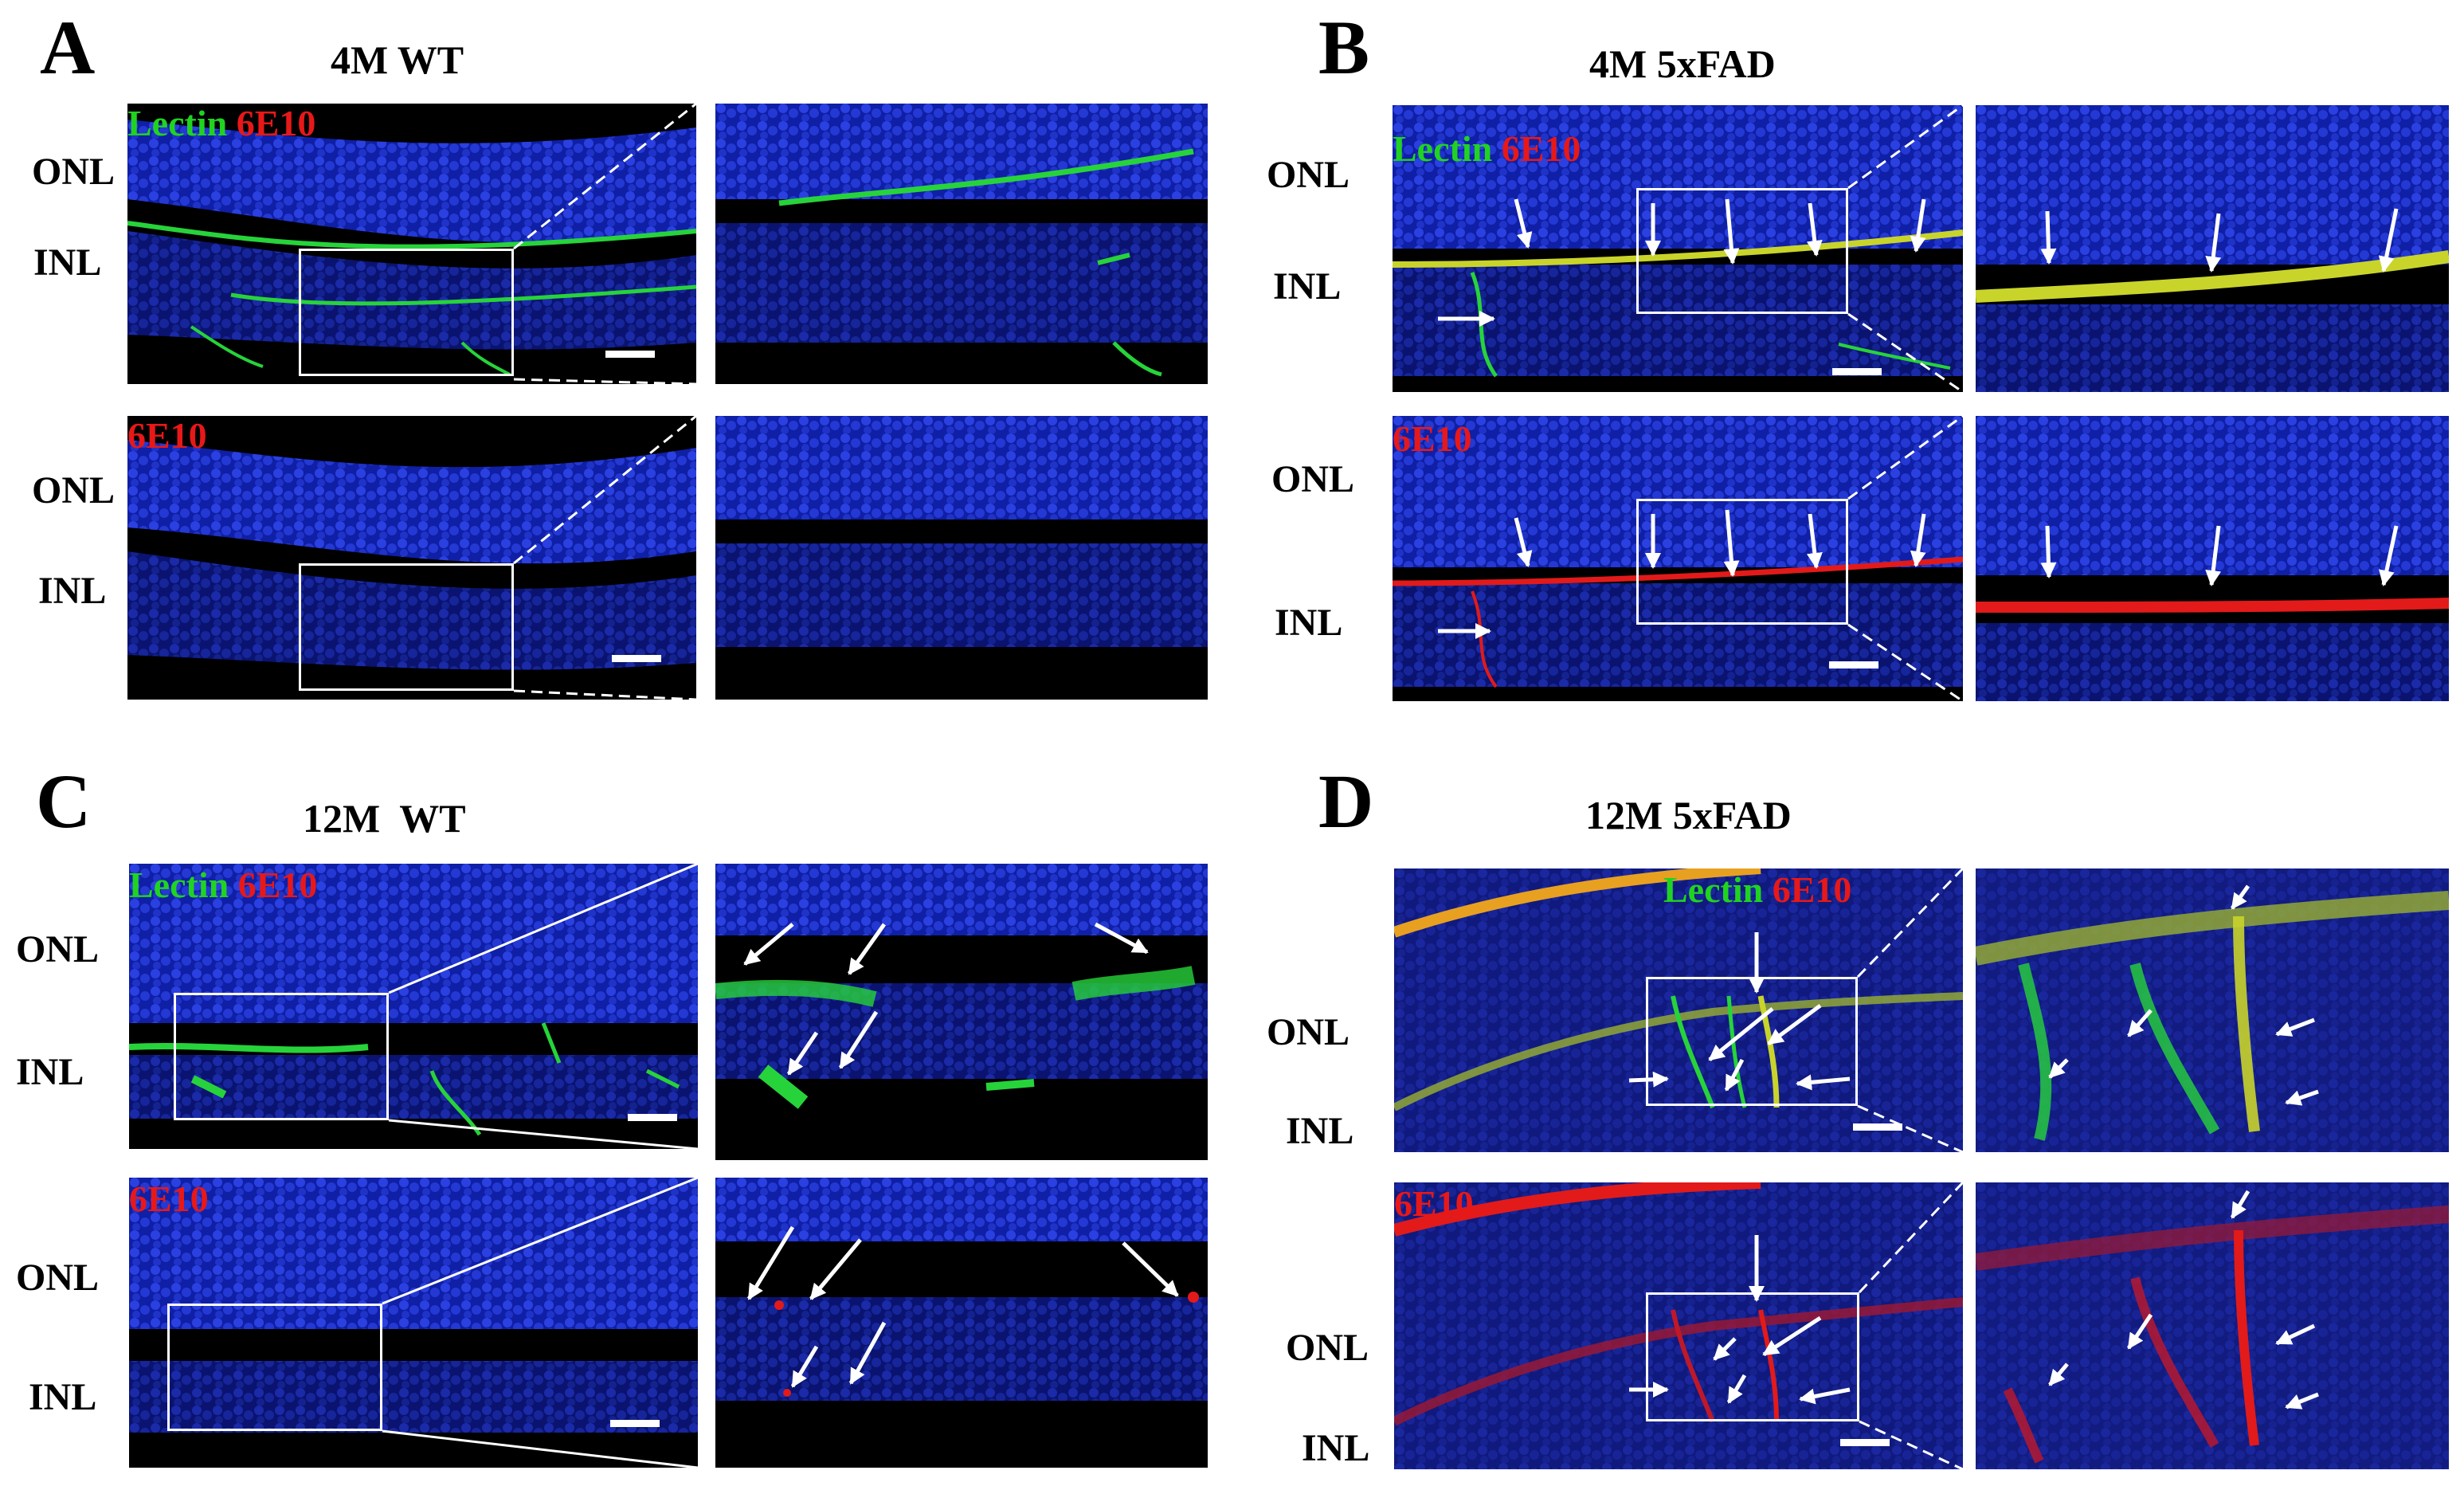 This screenshot has width=2464, height=1486. I want to click on stain-label-a-bottom: 6E10, so click(167, 436).